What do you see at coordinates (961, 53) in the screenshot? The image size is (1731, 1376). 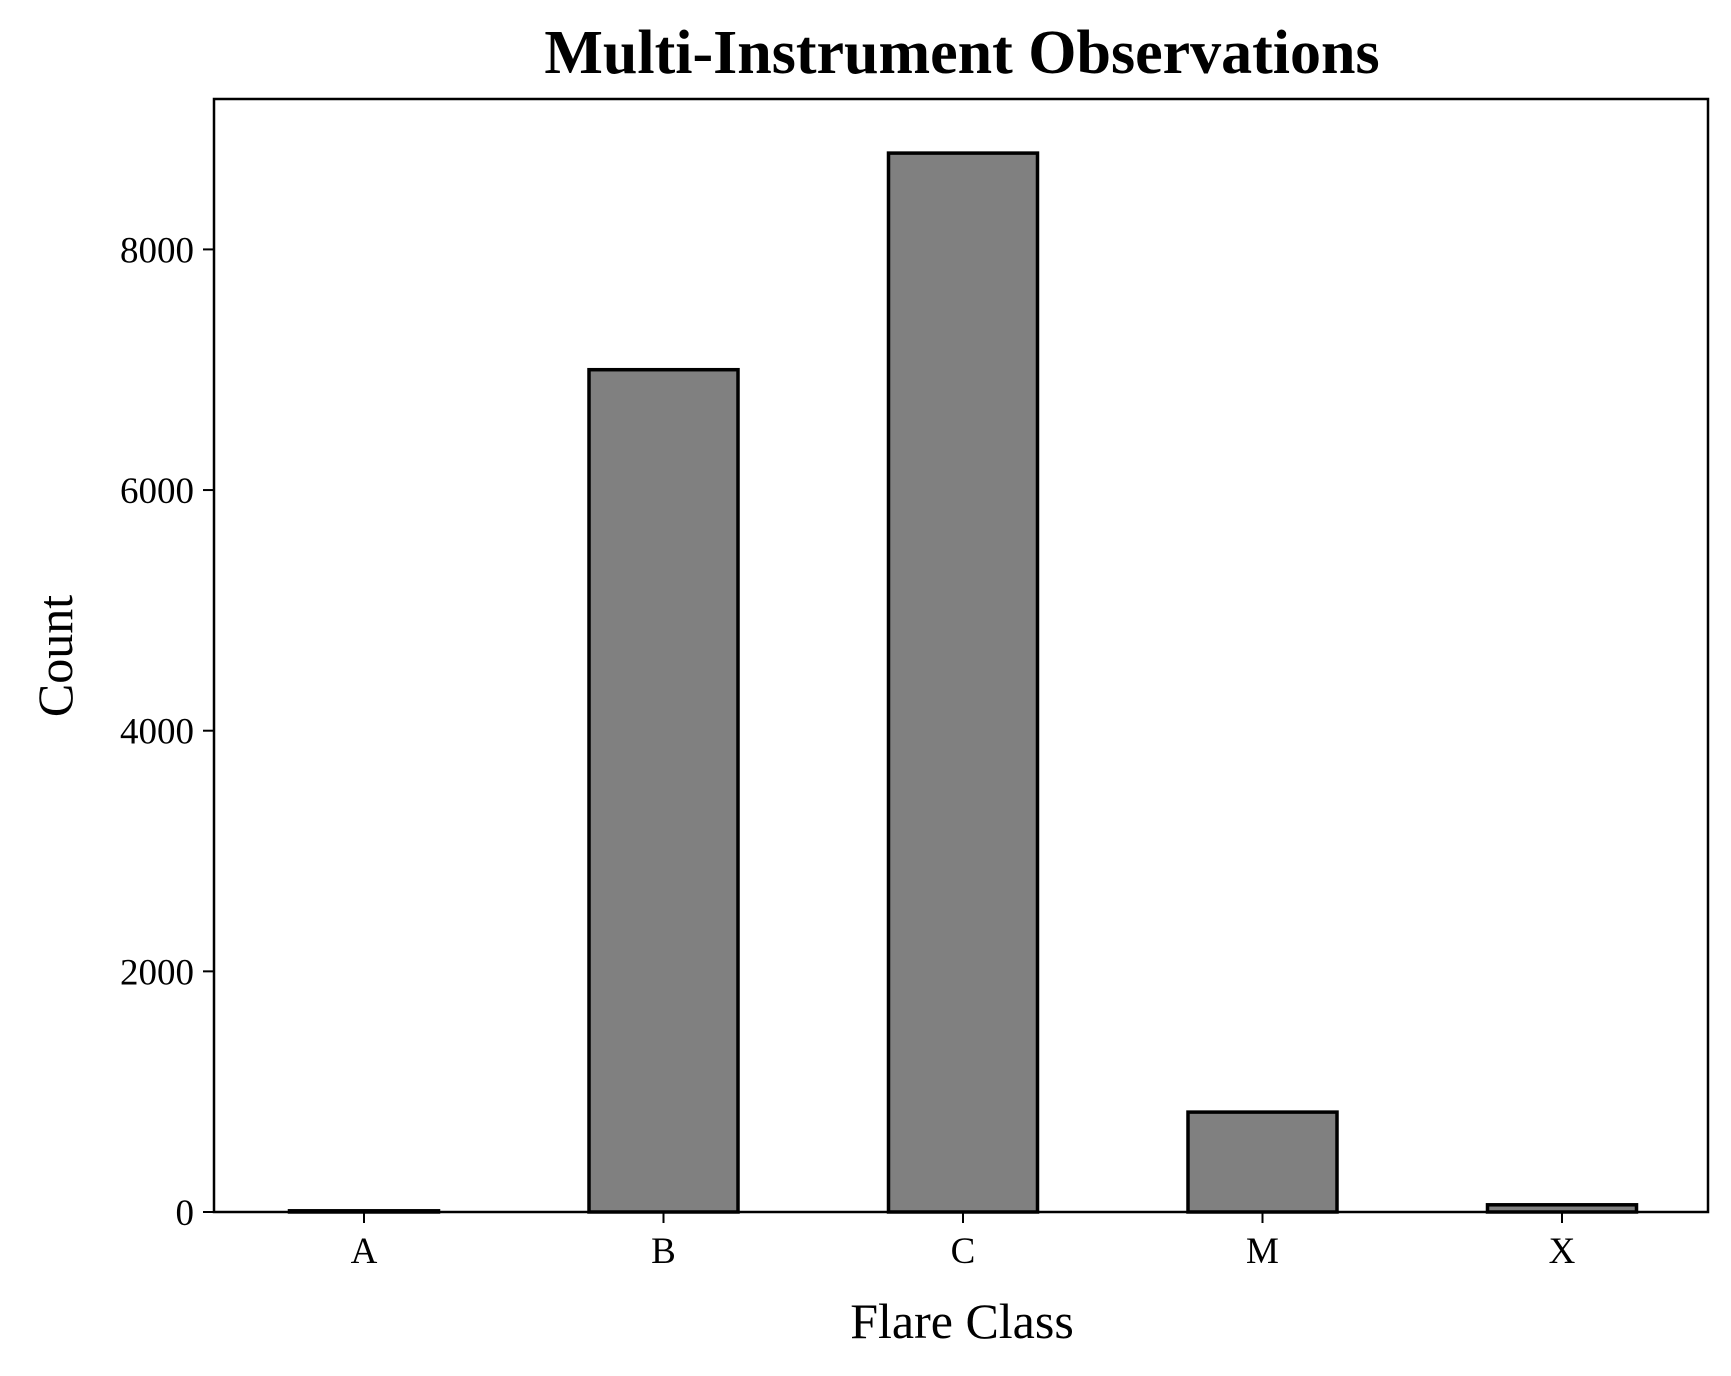 I see `chart-title: Multi-Instrument Observations` at bounding box center [961, 53].